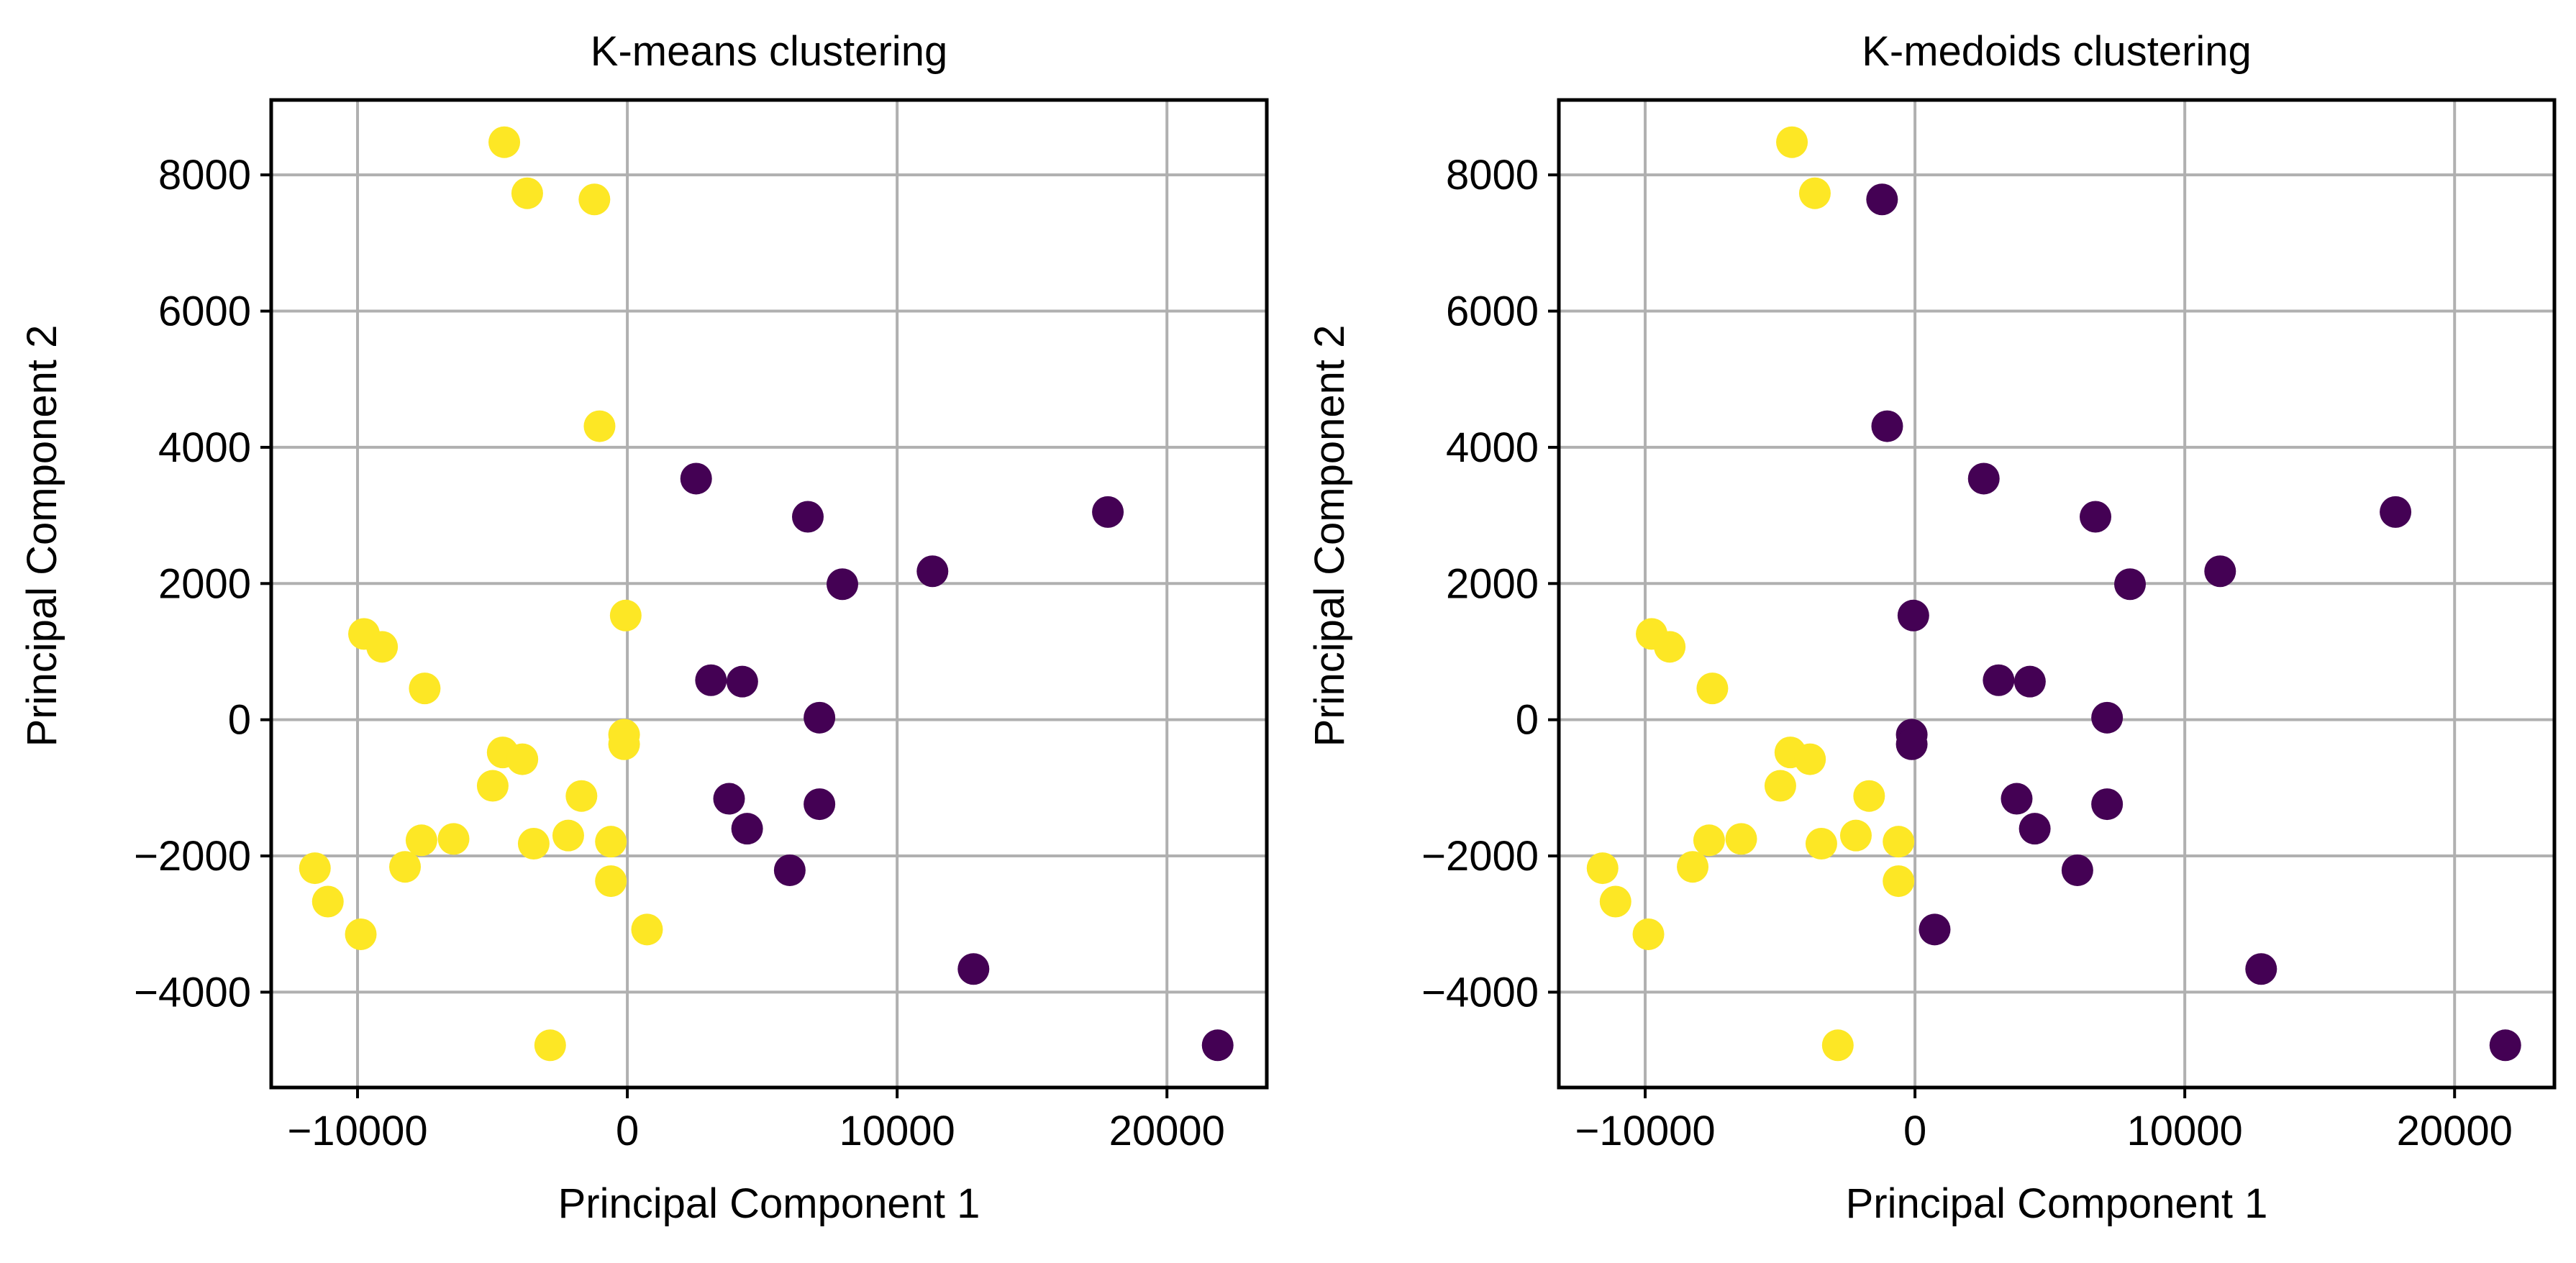 The width and height of the screenshot is (2576, 1263). What do you see at coordinates (2057, 51) in the screenshot?
I see `chart-title: K-medoids clustering` at bounding box center [2057, 51].